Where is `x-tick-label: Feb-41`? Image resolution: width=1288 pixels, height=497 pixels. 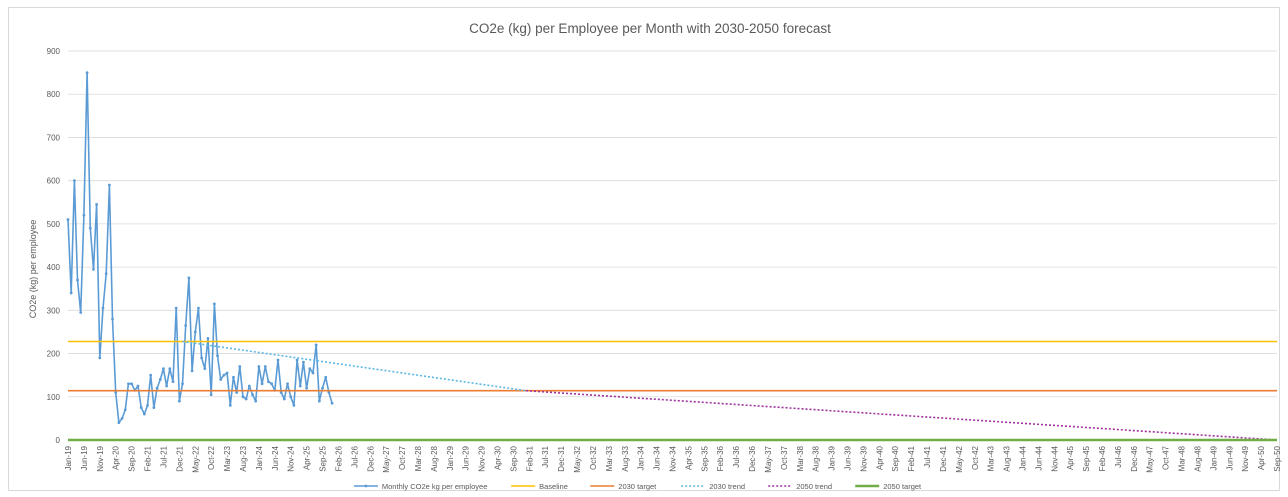
x-tick-label: Feb-41 is located at coordinates (911, 458).